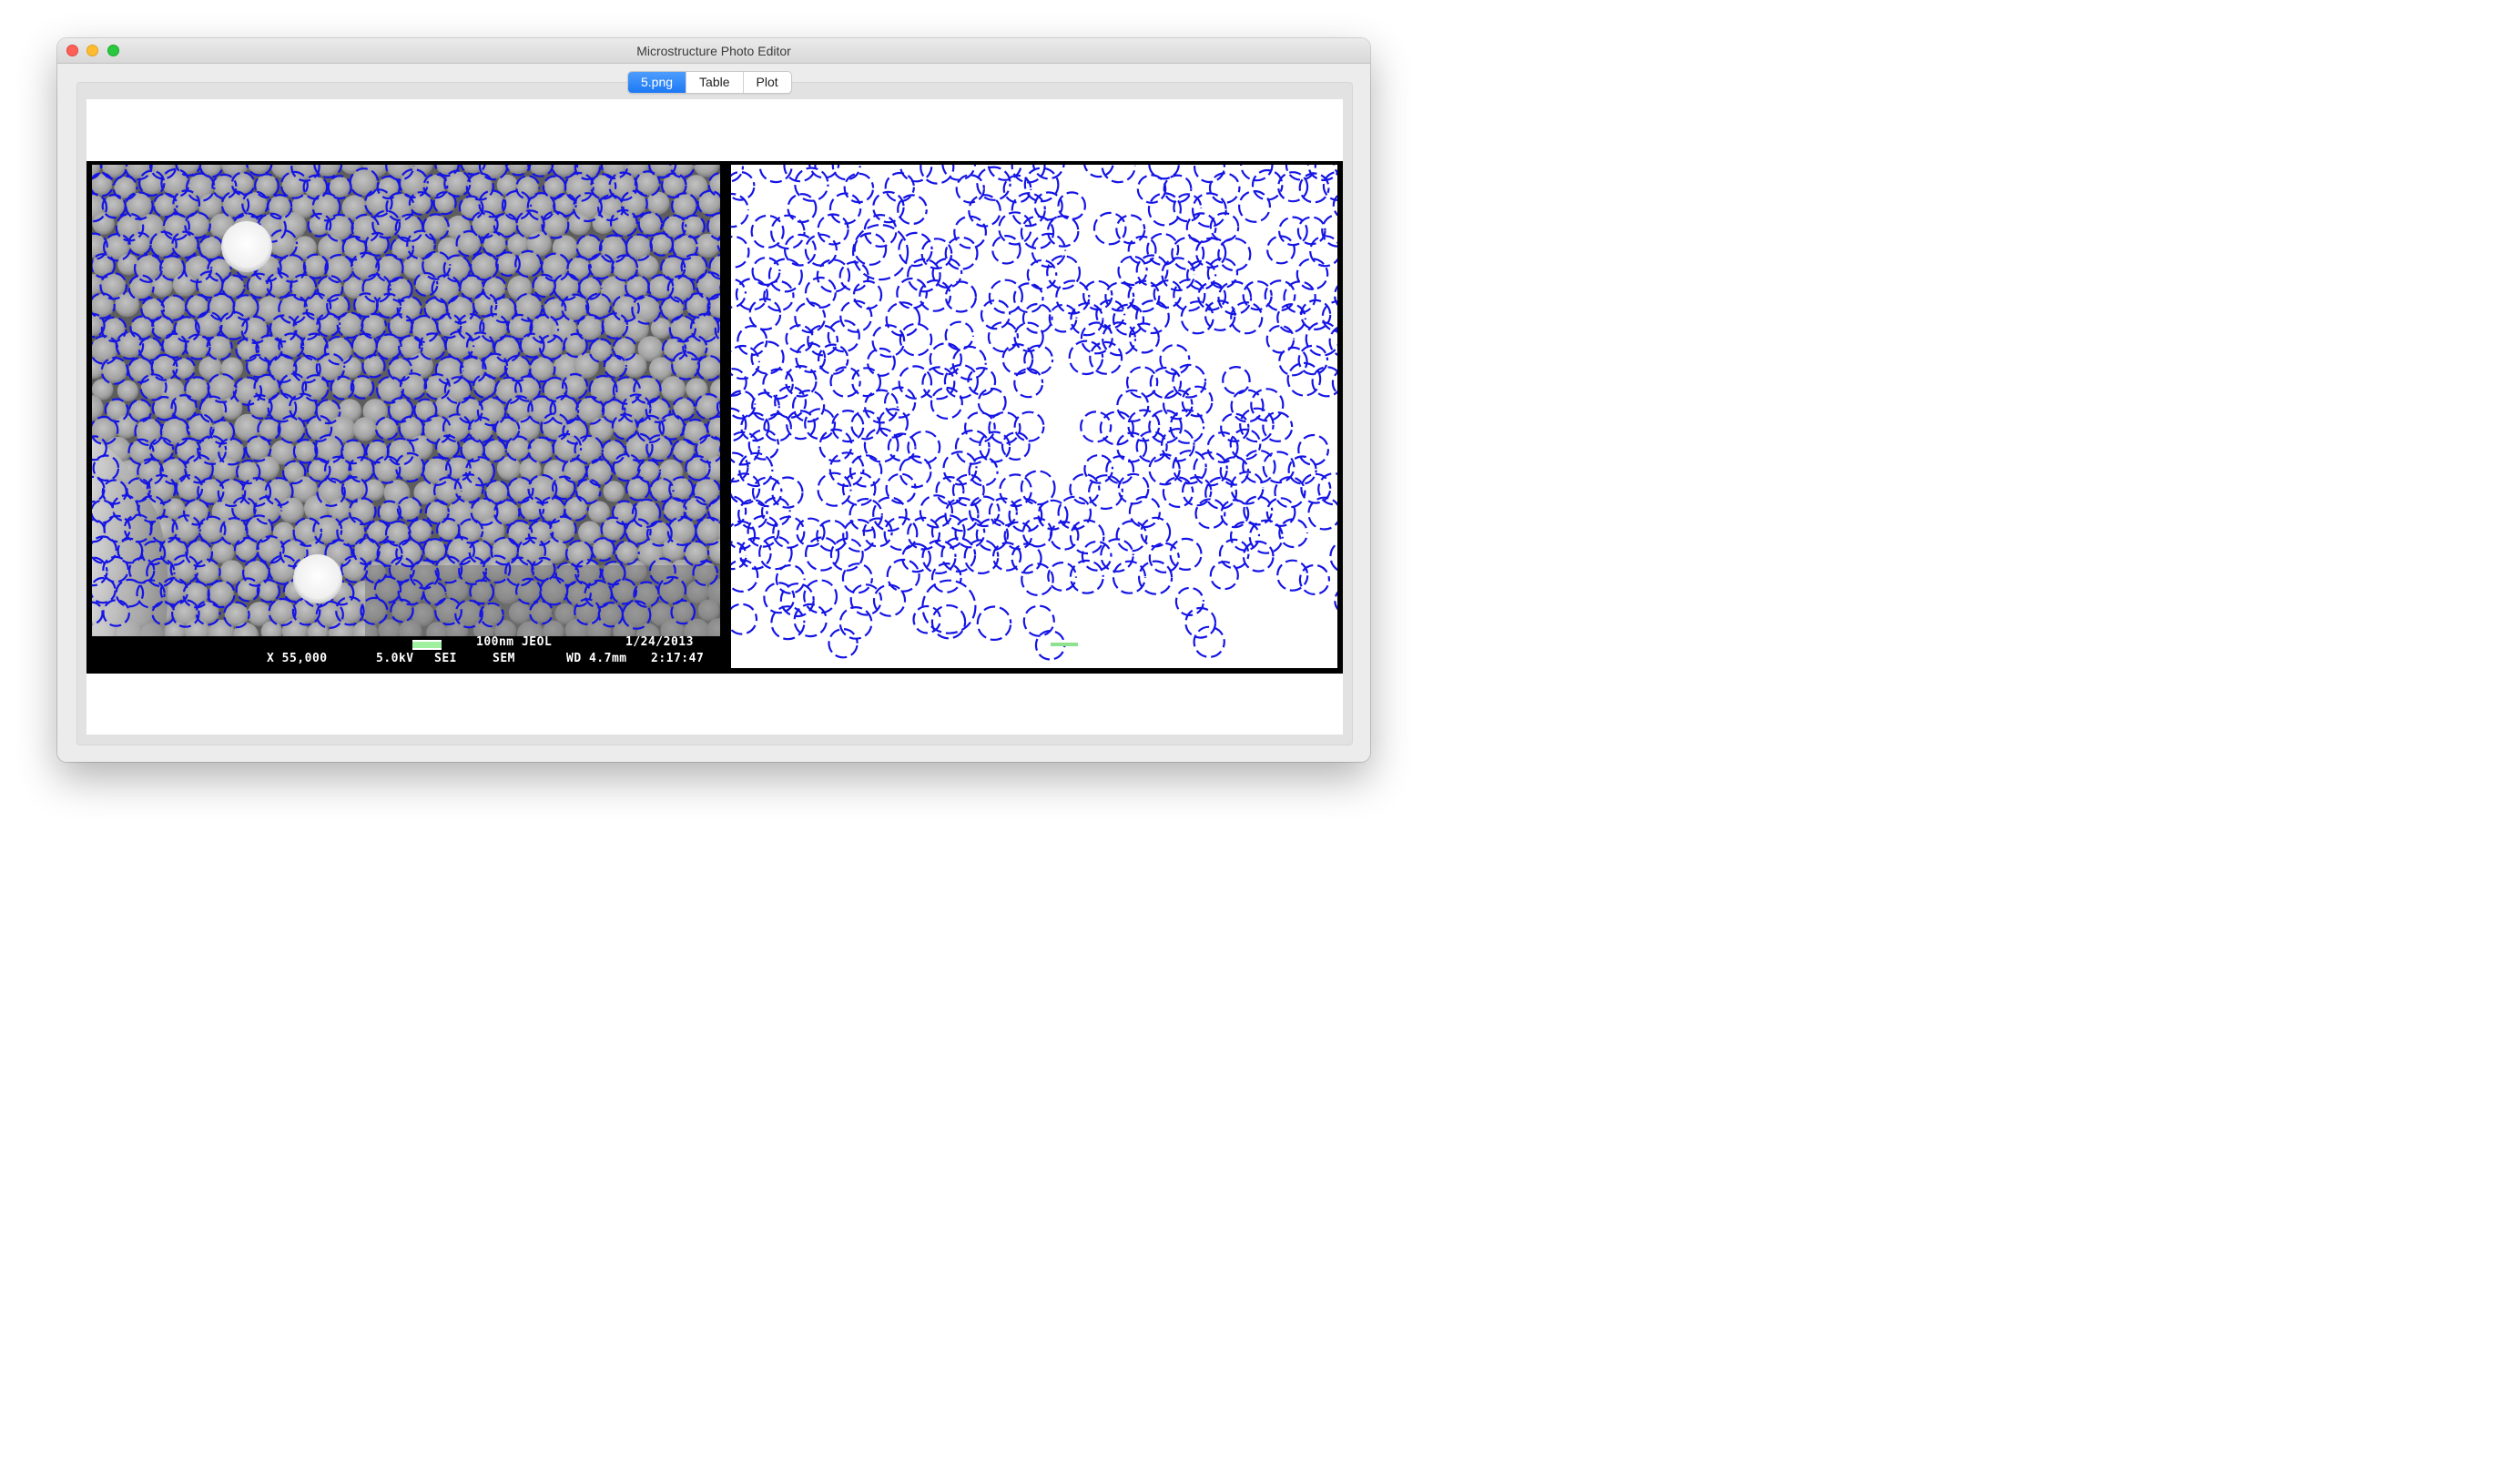 The image size is (2520, 1480). Describe the element at coordinates (406, 400) in the screenshot. I see `sem-micrograph` at that location.